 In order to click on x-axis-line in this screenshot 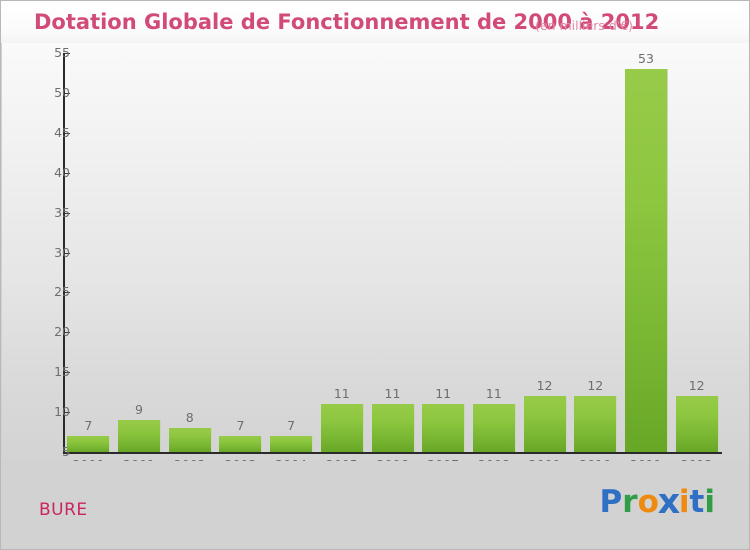, I will do `click(392, 453)`.